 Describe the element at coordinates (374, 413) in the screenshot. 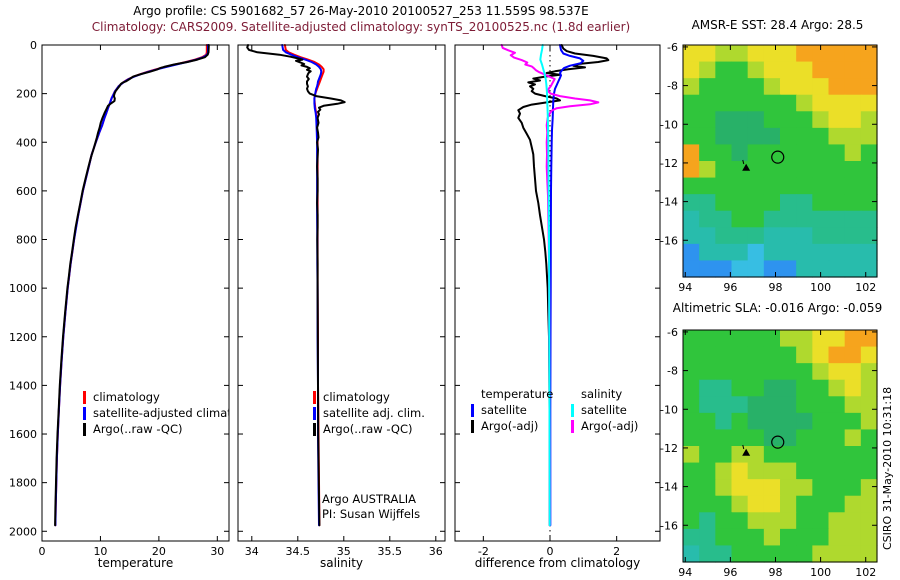

I see `legend-label: satellite adj. clim.` at that location.